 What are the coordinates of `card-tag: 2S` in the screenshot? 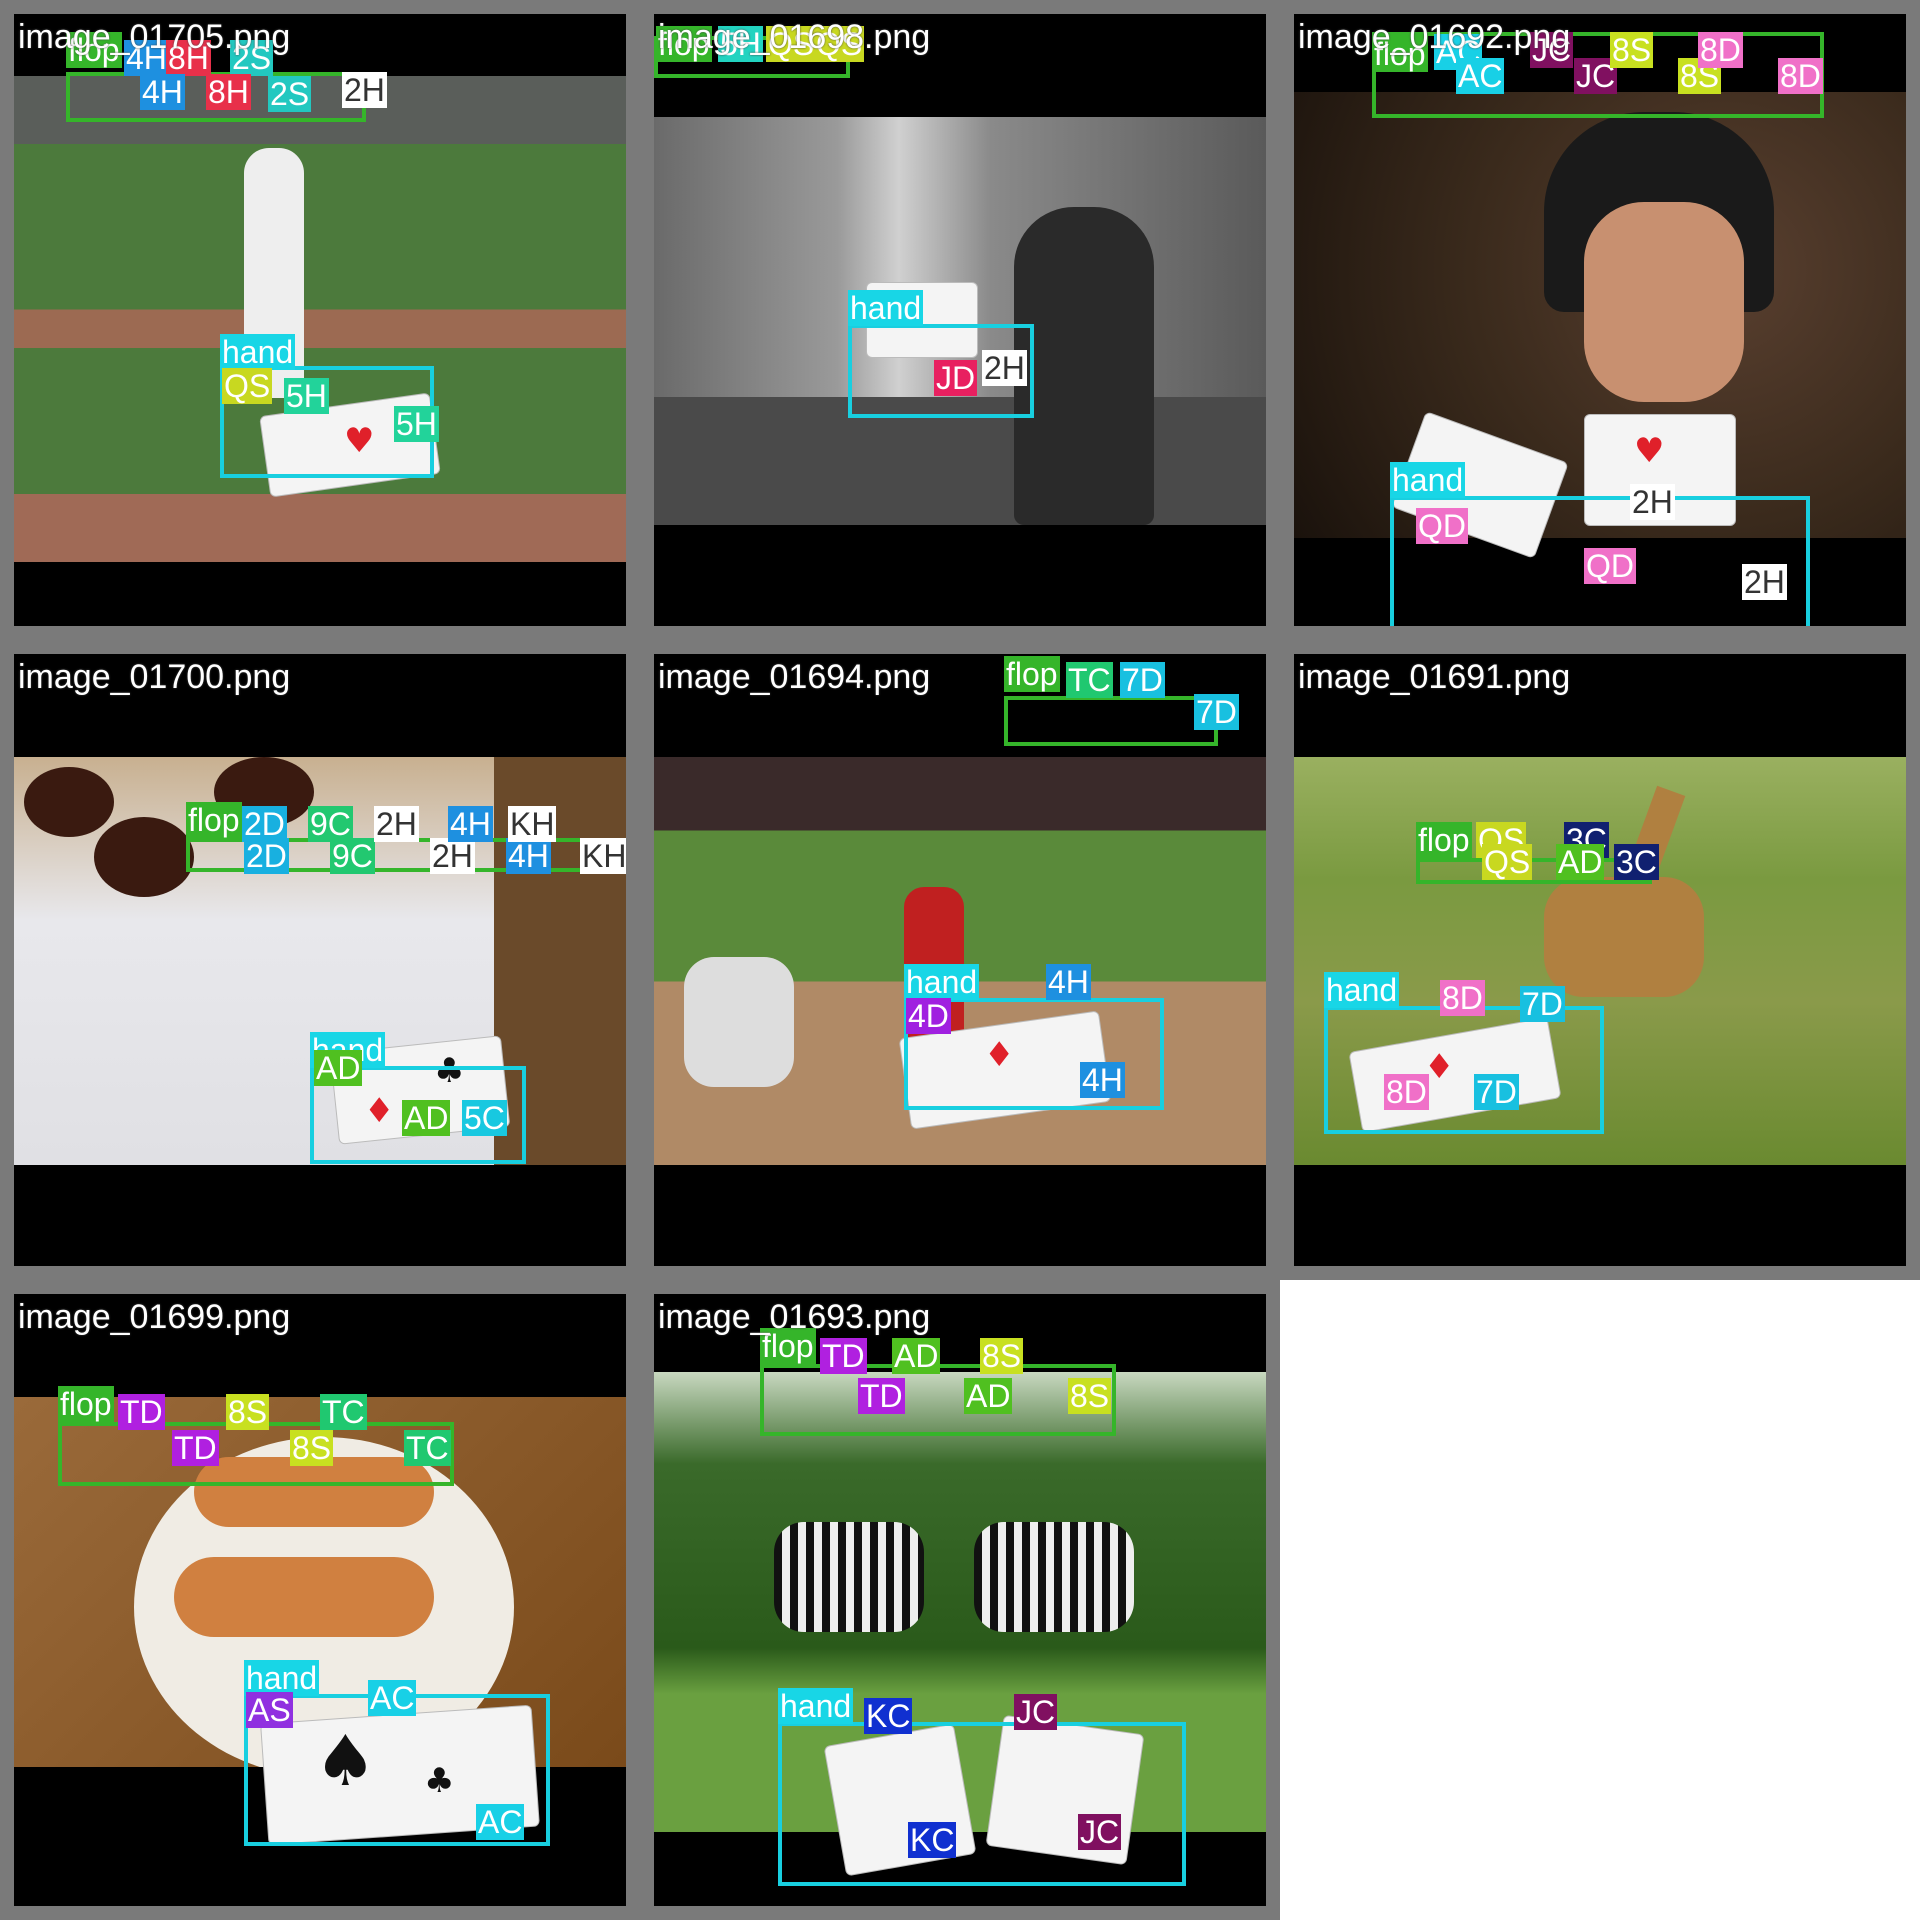 It's located at (252, 58).